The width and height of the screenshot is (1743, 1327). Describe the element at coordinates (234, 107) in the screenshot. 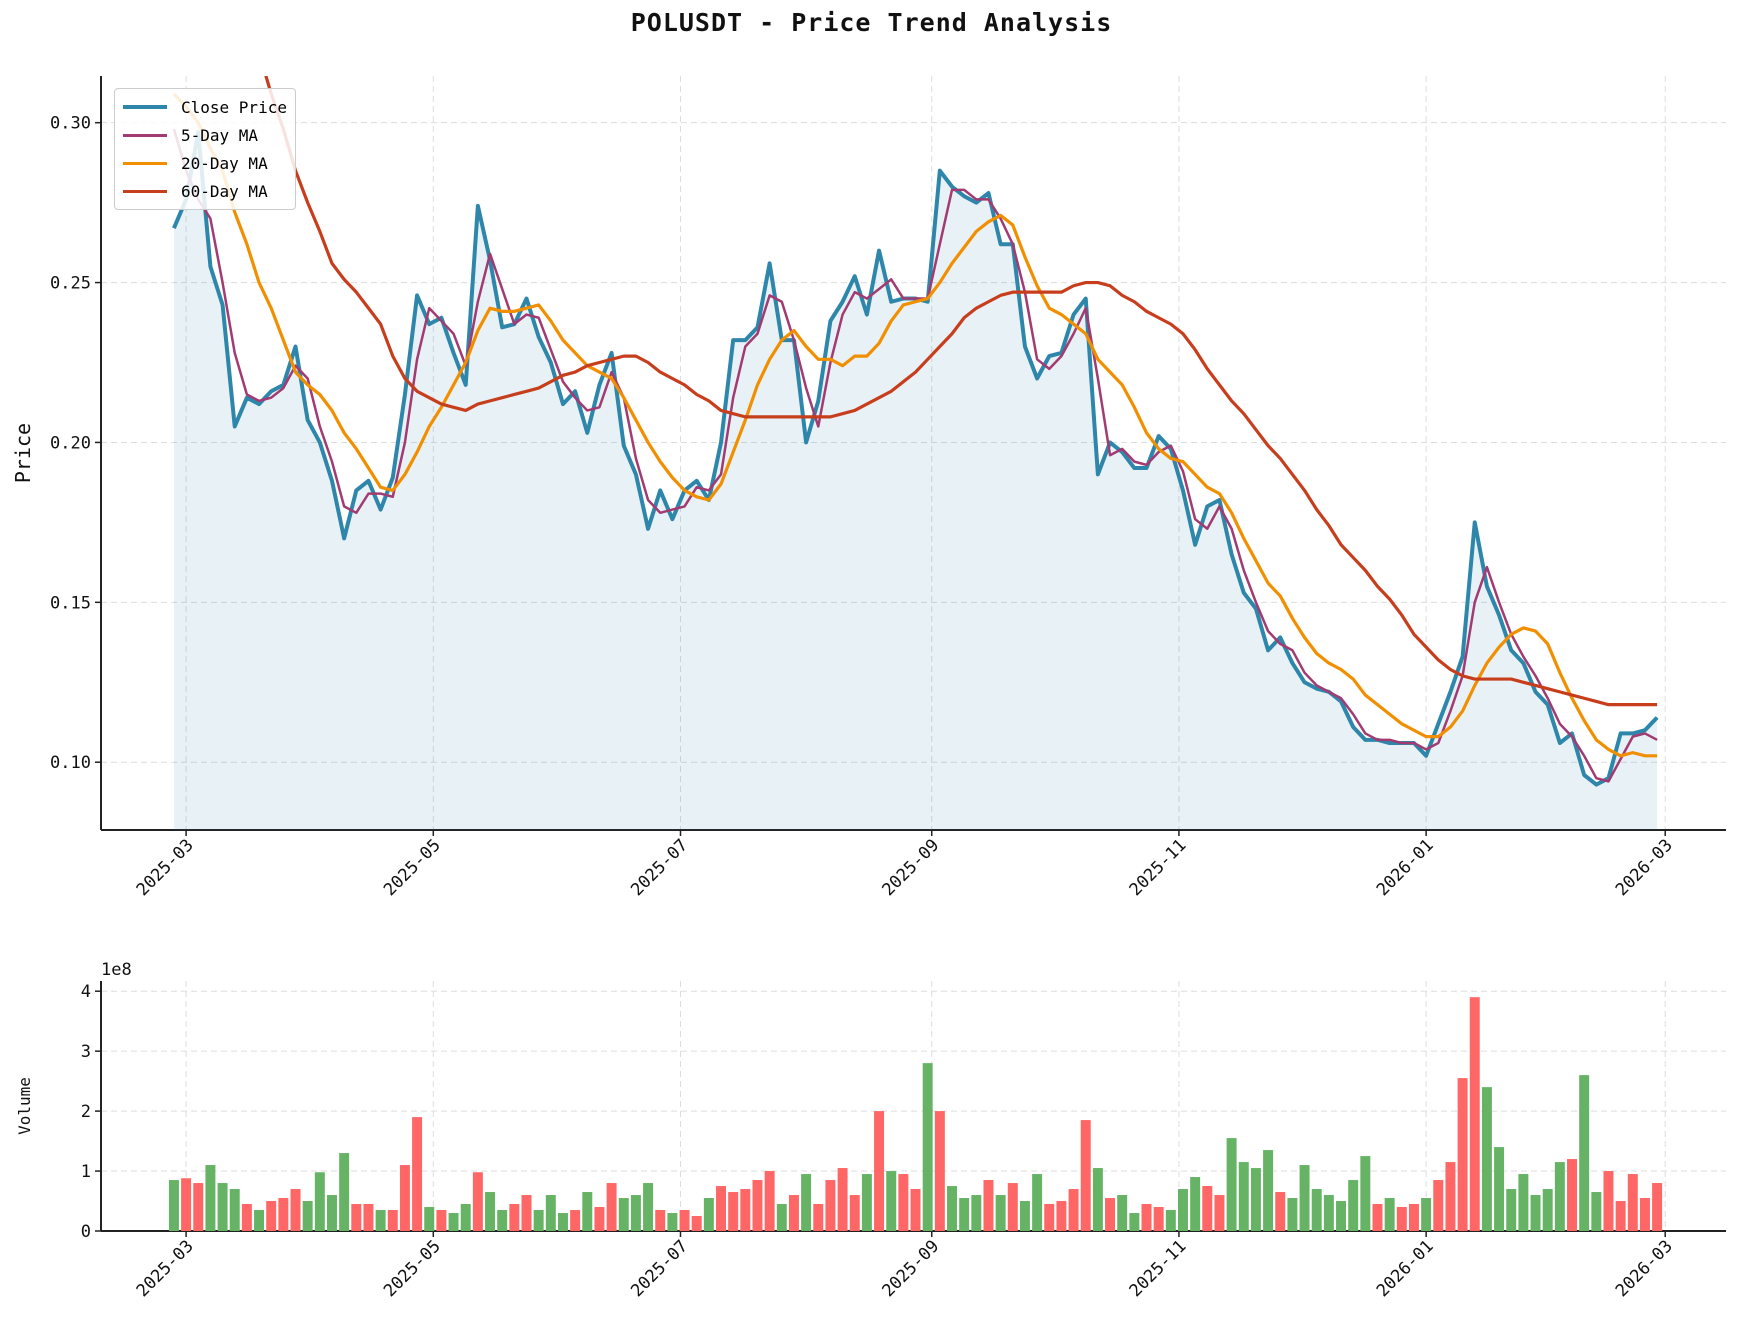

I see `legend-label: Close Price` at that location.